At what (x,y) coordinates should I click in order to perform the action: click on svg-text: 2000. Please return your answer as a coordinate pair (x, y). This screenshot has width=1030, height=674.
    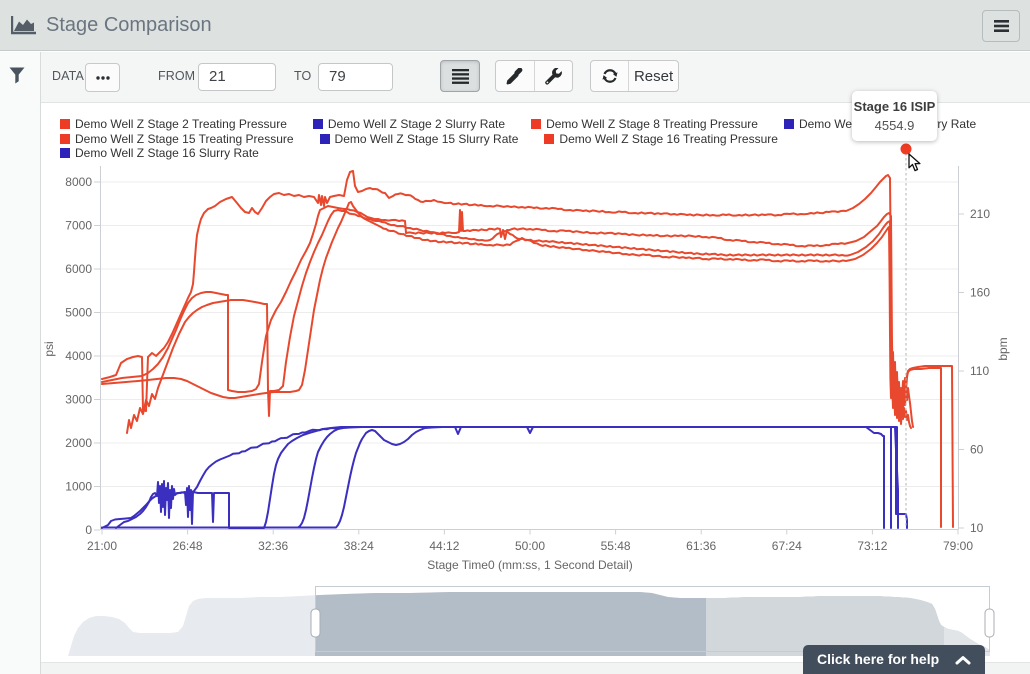
    Looking at the image, I should click on (78, 443).